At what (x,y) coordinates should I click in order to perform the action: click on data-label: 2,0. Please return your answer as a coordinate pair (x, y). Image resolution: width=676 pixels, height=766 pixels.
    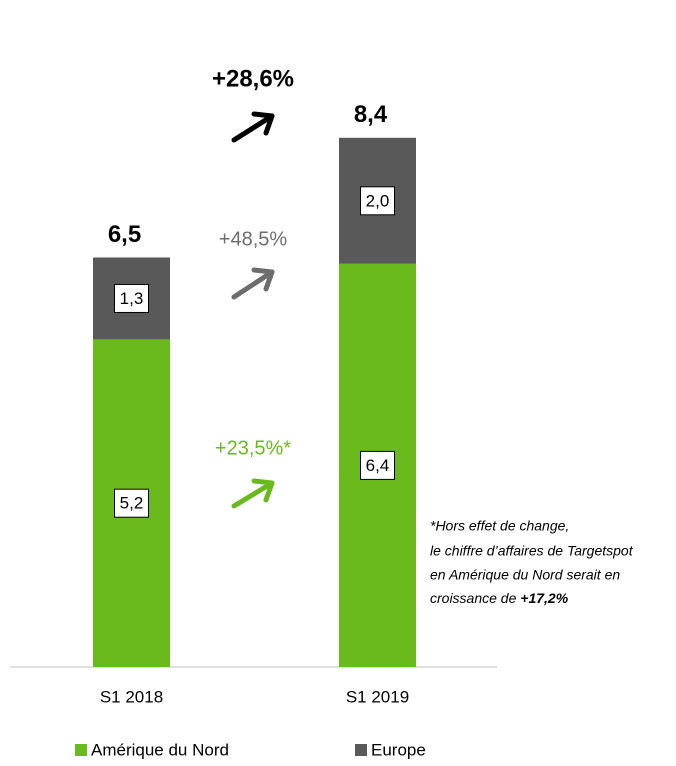
    Looking at the image, I should click on (378, 200).